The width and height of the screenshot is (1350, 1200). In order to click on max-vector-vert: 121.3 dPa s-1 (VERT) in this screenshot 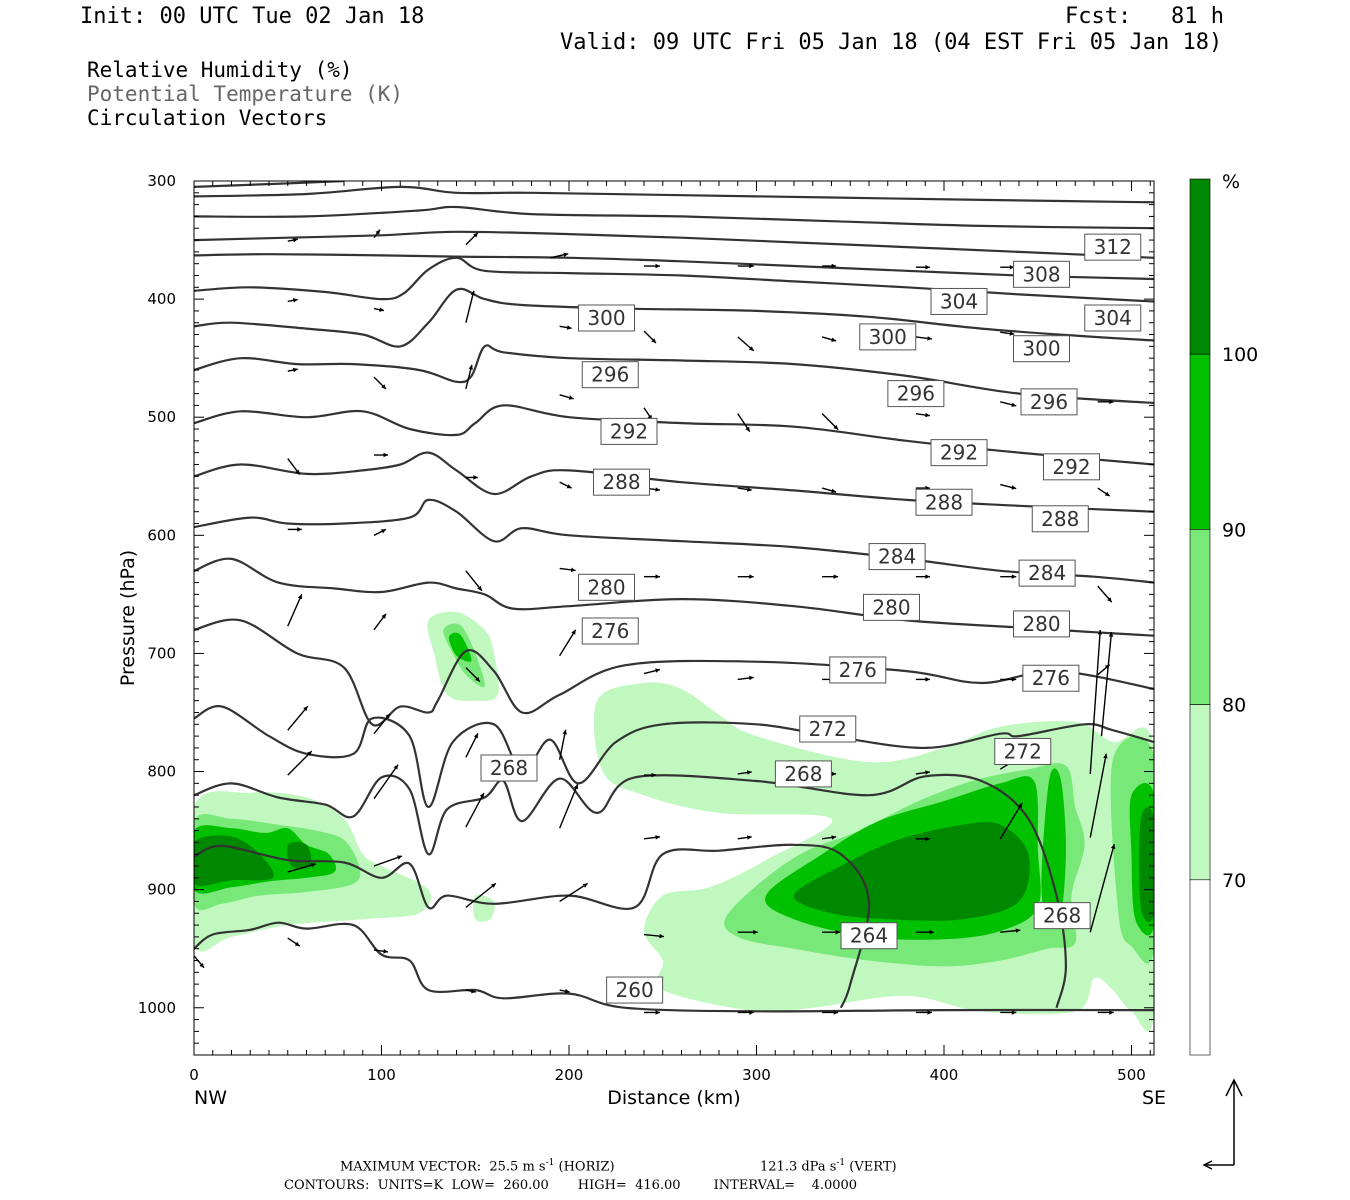, I will do `click(828, 1167)`.